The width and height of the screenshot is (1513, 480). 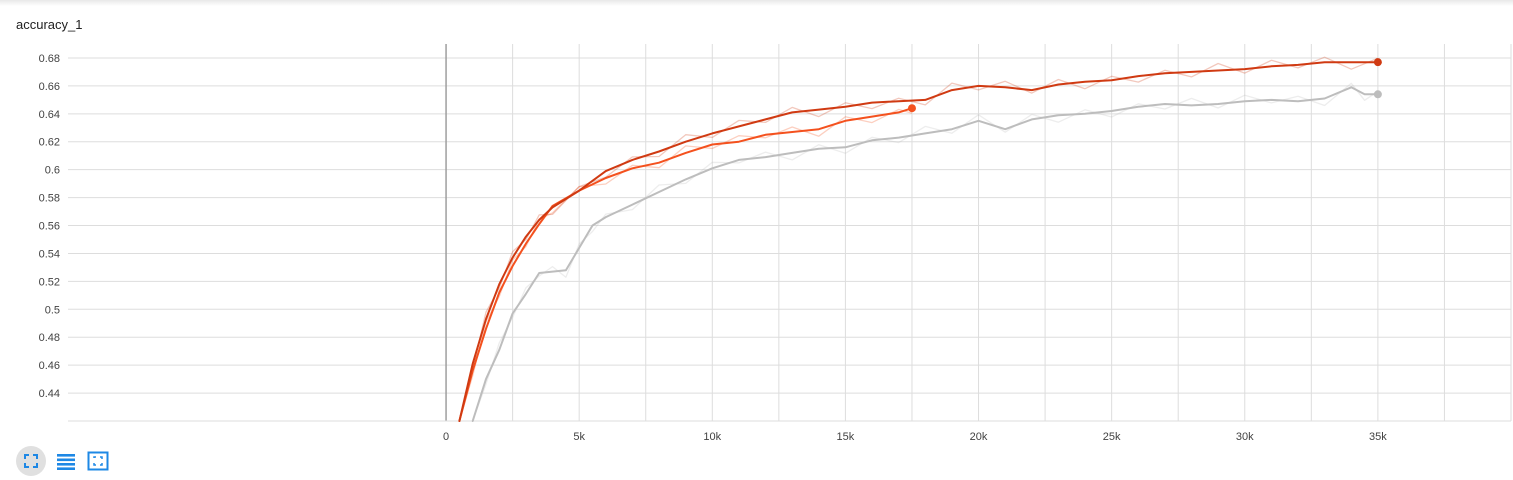 I want to click on x-tick-label: 30k, so click(x=1245, y=435).